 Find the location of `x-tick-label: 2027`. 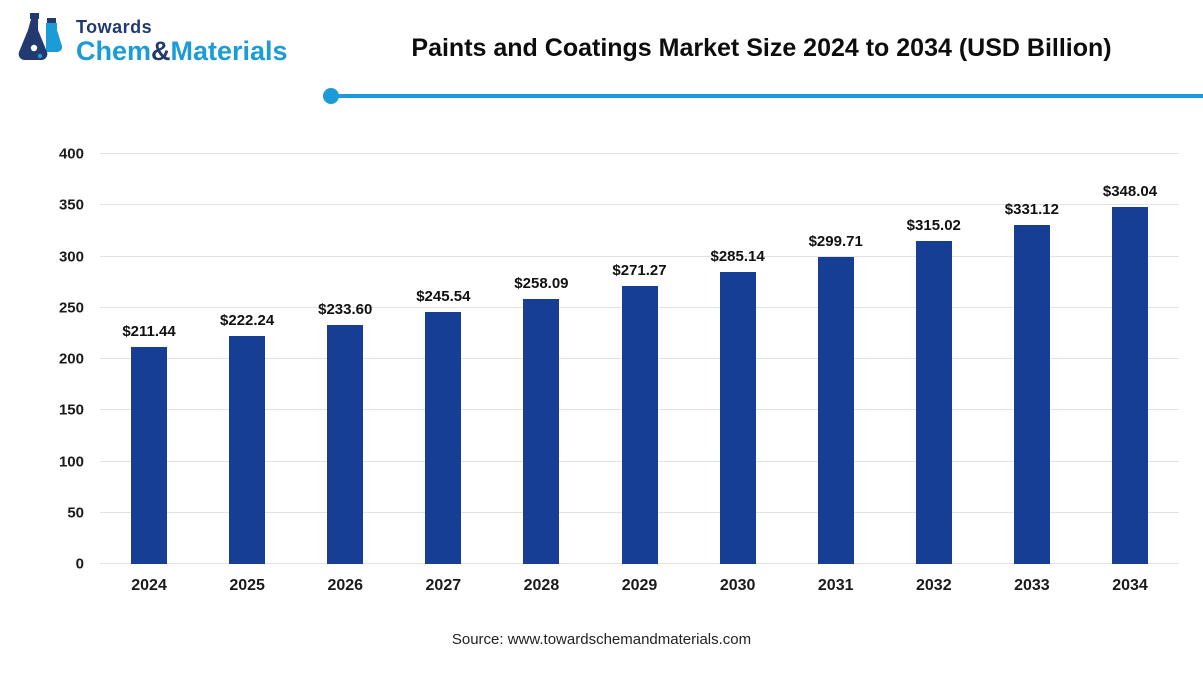

x-tick-label: 2027 is located at coordinates (443, 585).